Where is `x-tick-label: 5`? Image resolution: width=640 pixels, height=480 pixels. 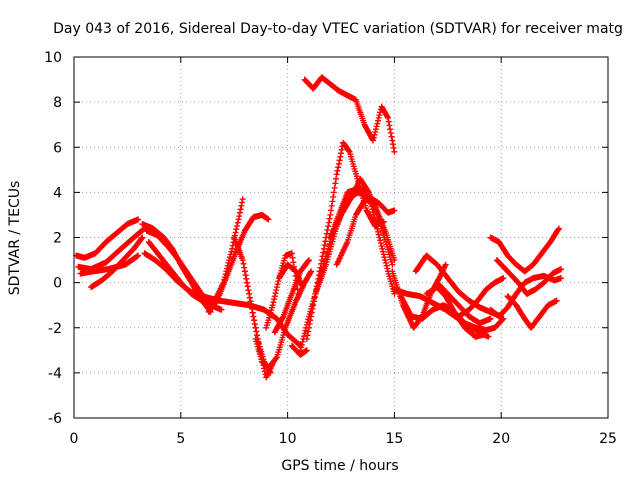 x-tick-label: 5 is located at coordinates (180, 439).